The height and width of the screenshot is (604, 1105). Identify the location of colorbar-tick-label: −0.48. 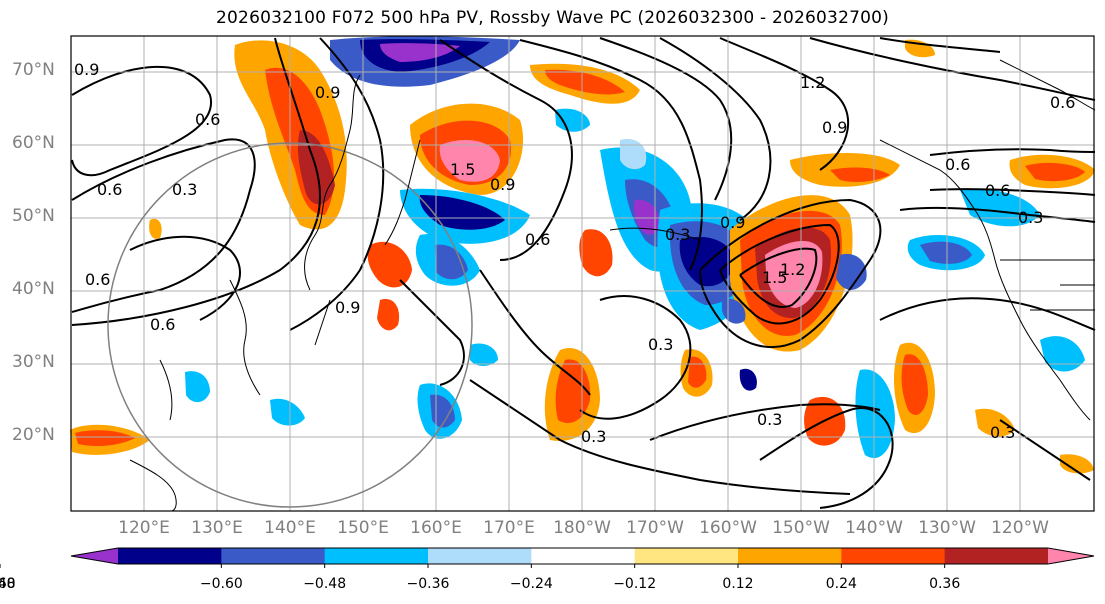
(325, 584).